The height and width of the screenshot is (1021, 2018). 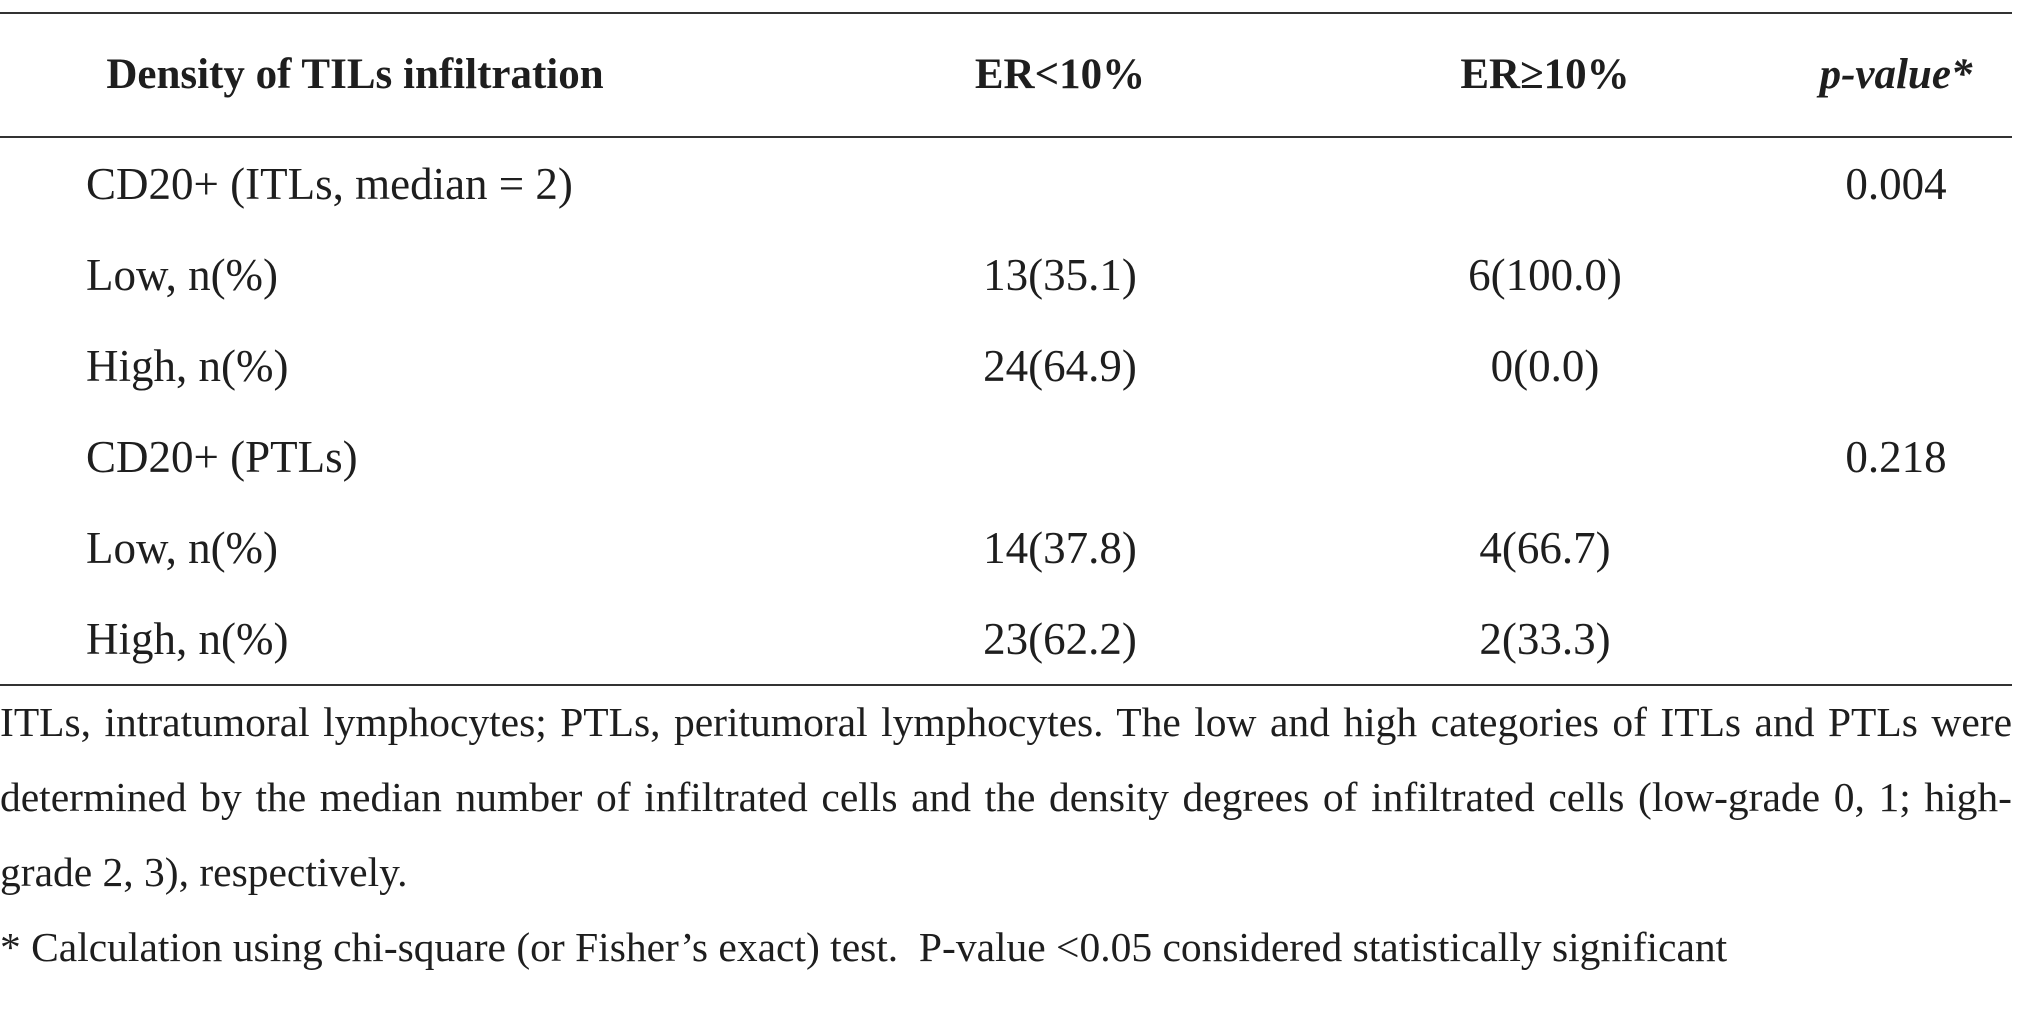 I want to click on table-row: Low, n(%) 14(37.8) 4(66.7), so click(x=1006, y=547).